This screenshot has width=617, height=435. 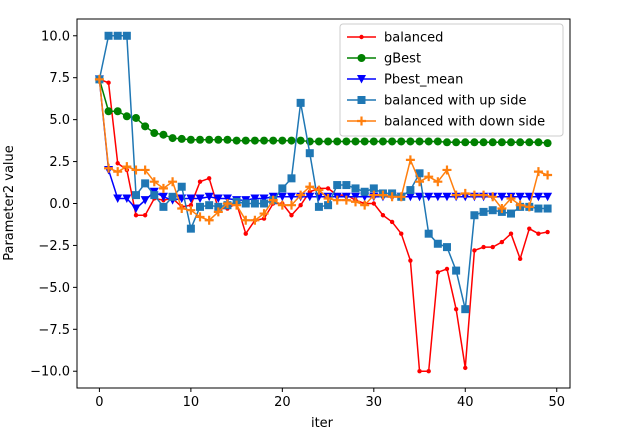 I want to click on legend-label: balanced with down side, so click(x=464, y=122).